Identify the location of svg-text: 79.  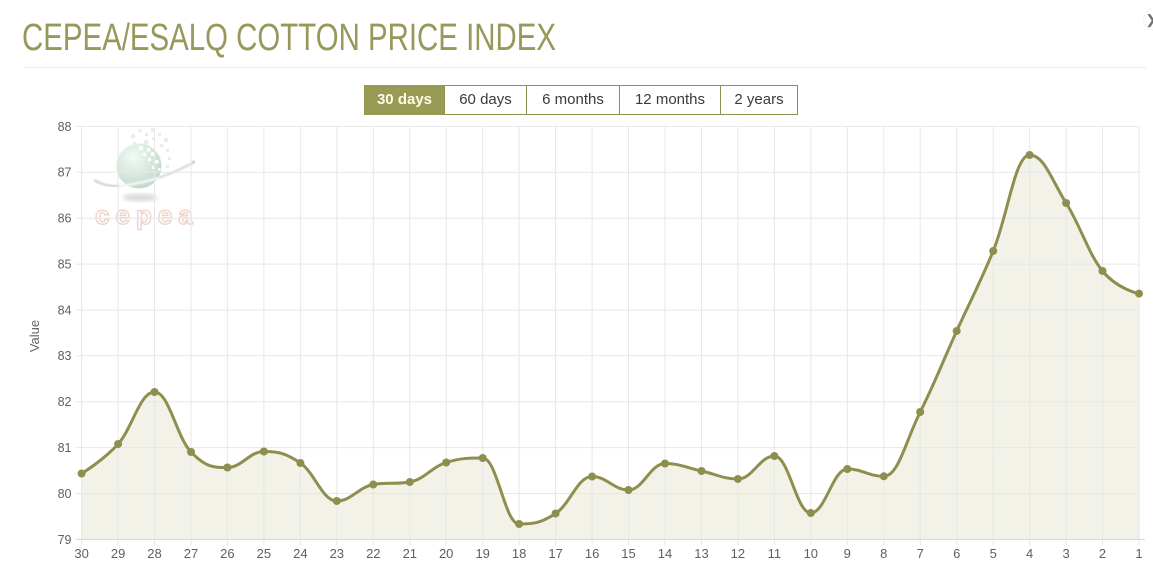
(65, 540).